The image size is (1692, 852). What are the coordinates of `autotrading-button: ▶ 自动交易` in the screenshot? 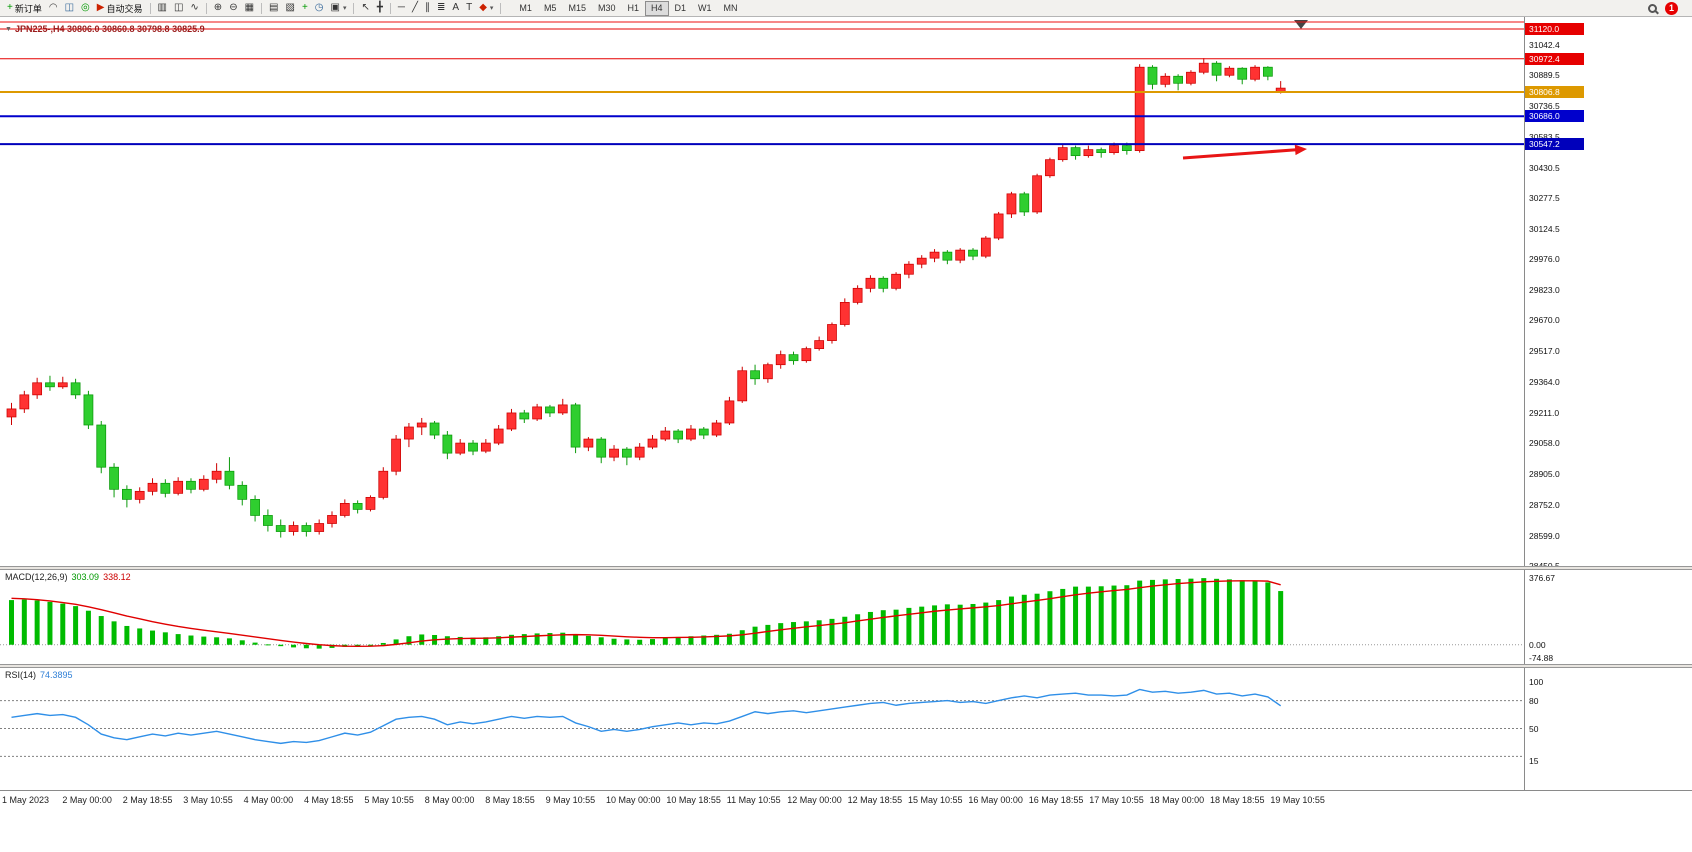 It's located at (120, 8).